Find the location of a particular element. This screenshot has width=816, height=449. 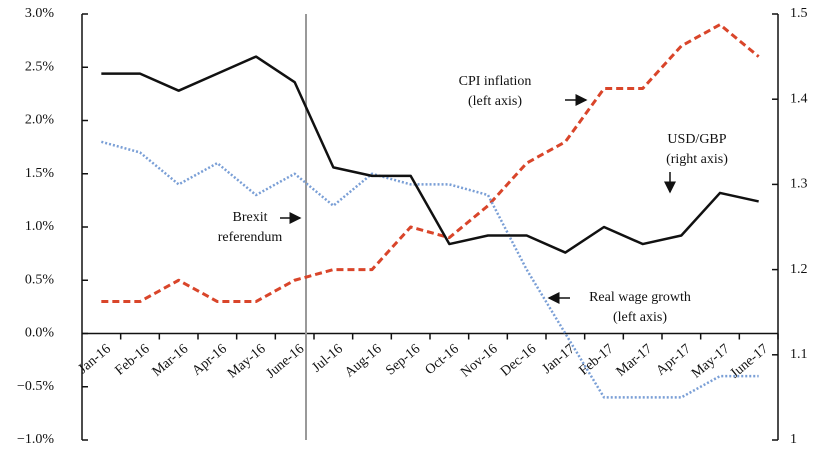

annotation: referendum is located at coordinates (250, 237).